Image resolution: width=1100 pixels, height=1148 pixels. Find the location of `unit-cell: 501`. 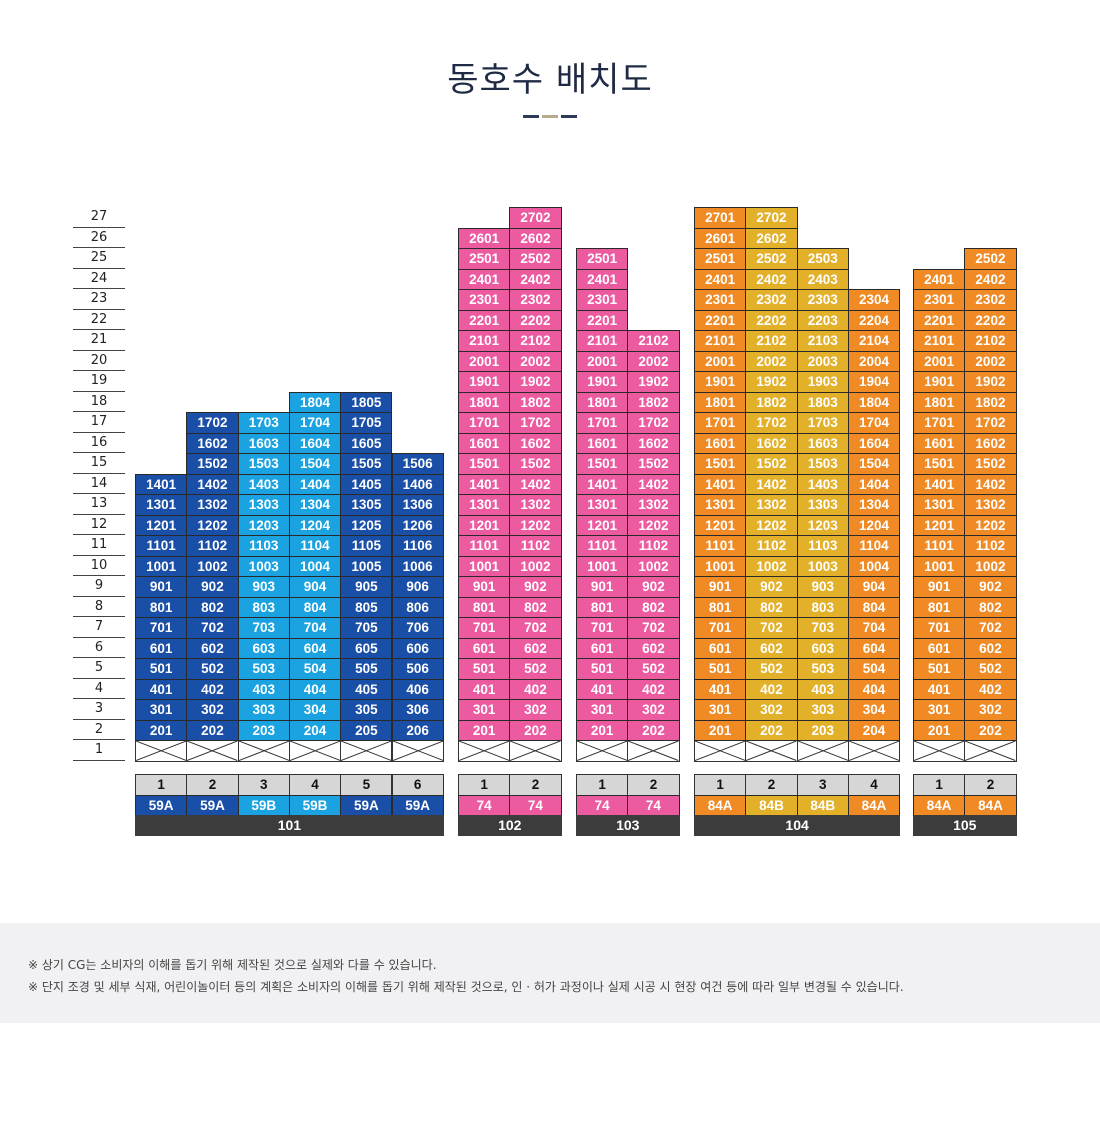

unit-cell: 501 is located at coordinates (602, 669).